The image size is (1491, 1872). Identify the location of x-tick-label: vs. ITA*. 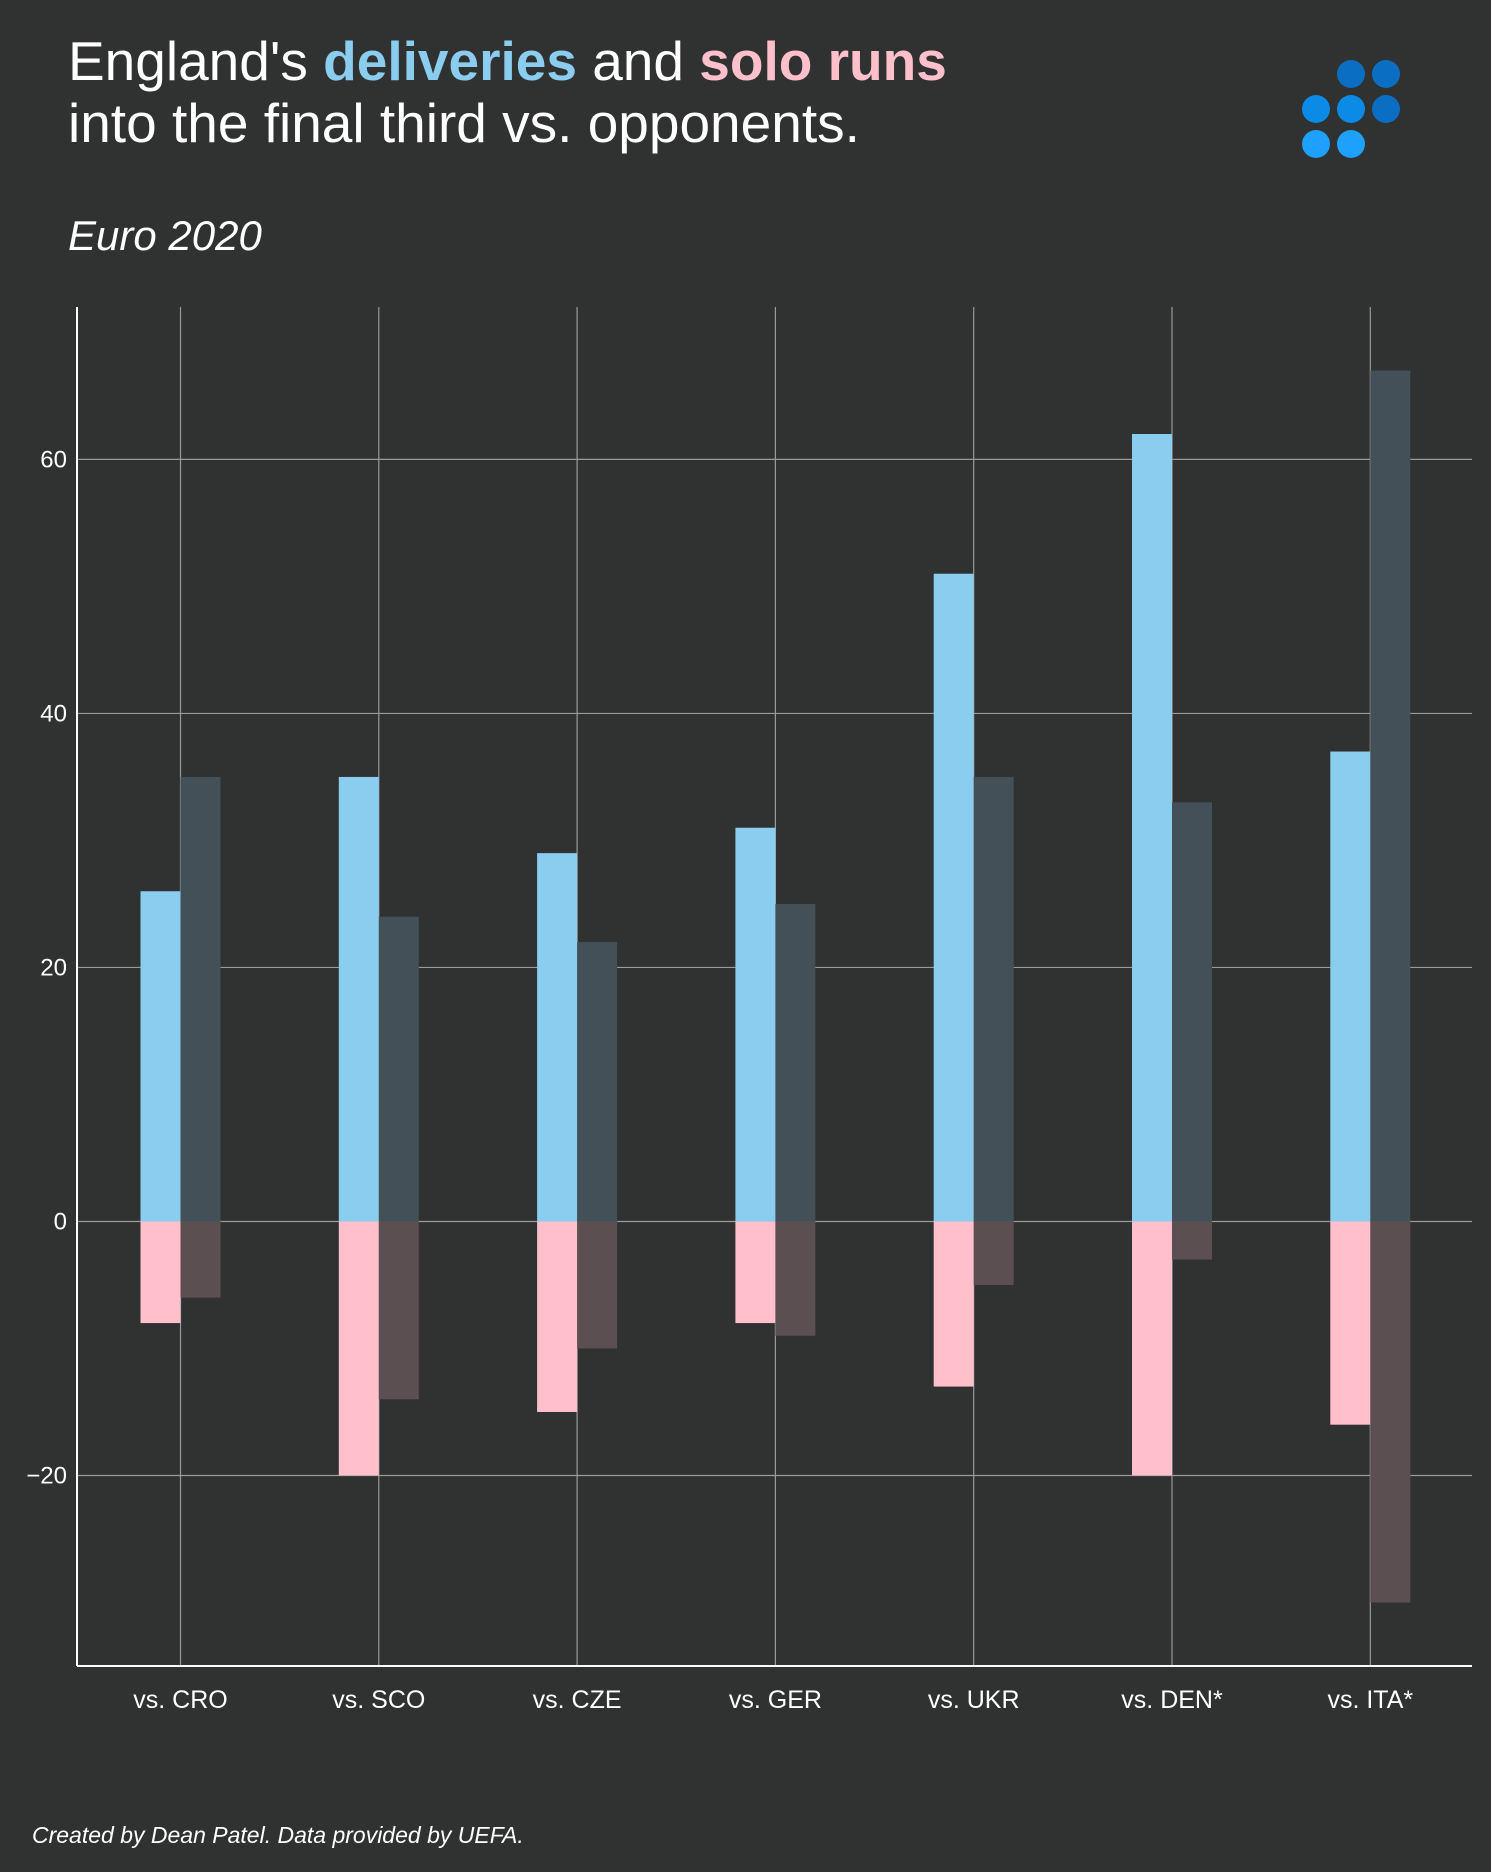
(1370, 1700).